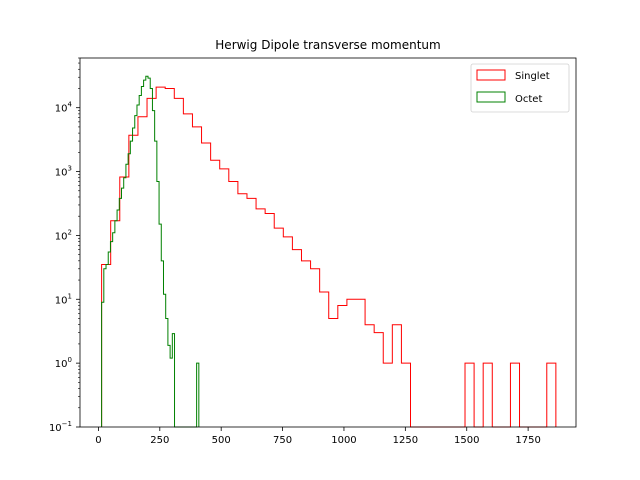  Describe the element at coordinates (532, 76) in the screenshot. I see `legend-label-singlet: Singlet` at that location.